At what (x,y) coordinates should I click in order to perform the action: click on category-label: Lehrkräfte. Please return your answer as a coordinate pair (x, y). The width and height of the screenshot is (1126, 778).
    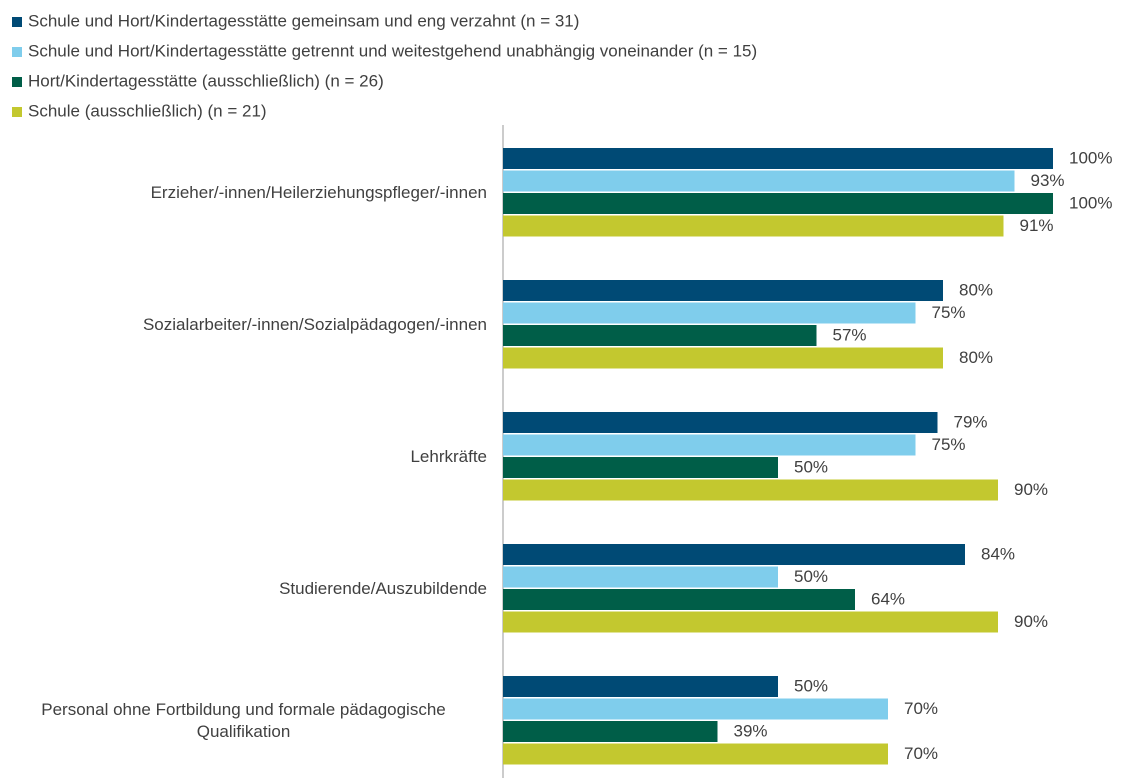
    Looking at the image, I should click on (448, 456).